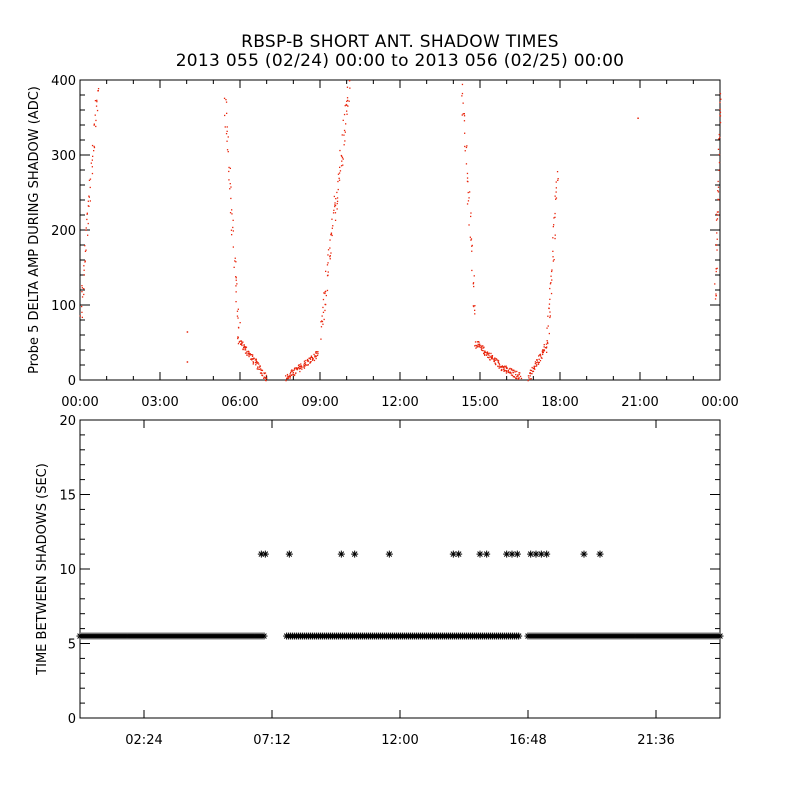 This screenshot has height=800, width=800. Describe the element at coordinates (159, 402) in the screenshot. I see `top-x-tick-label: 03:00` at that location.